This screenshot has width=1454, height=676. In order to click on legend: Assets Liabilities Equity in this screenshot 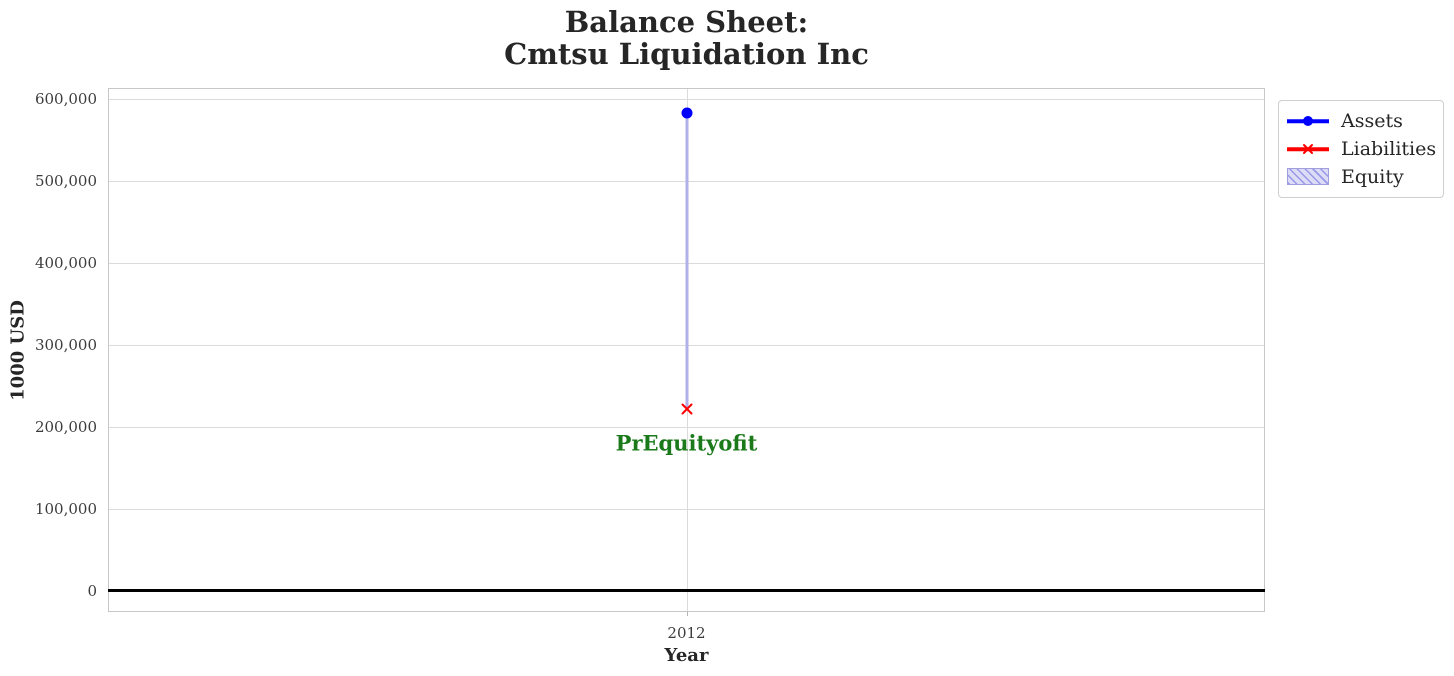, I will do `click(1361, 149)`.